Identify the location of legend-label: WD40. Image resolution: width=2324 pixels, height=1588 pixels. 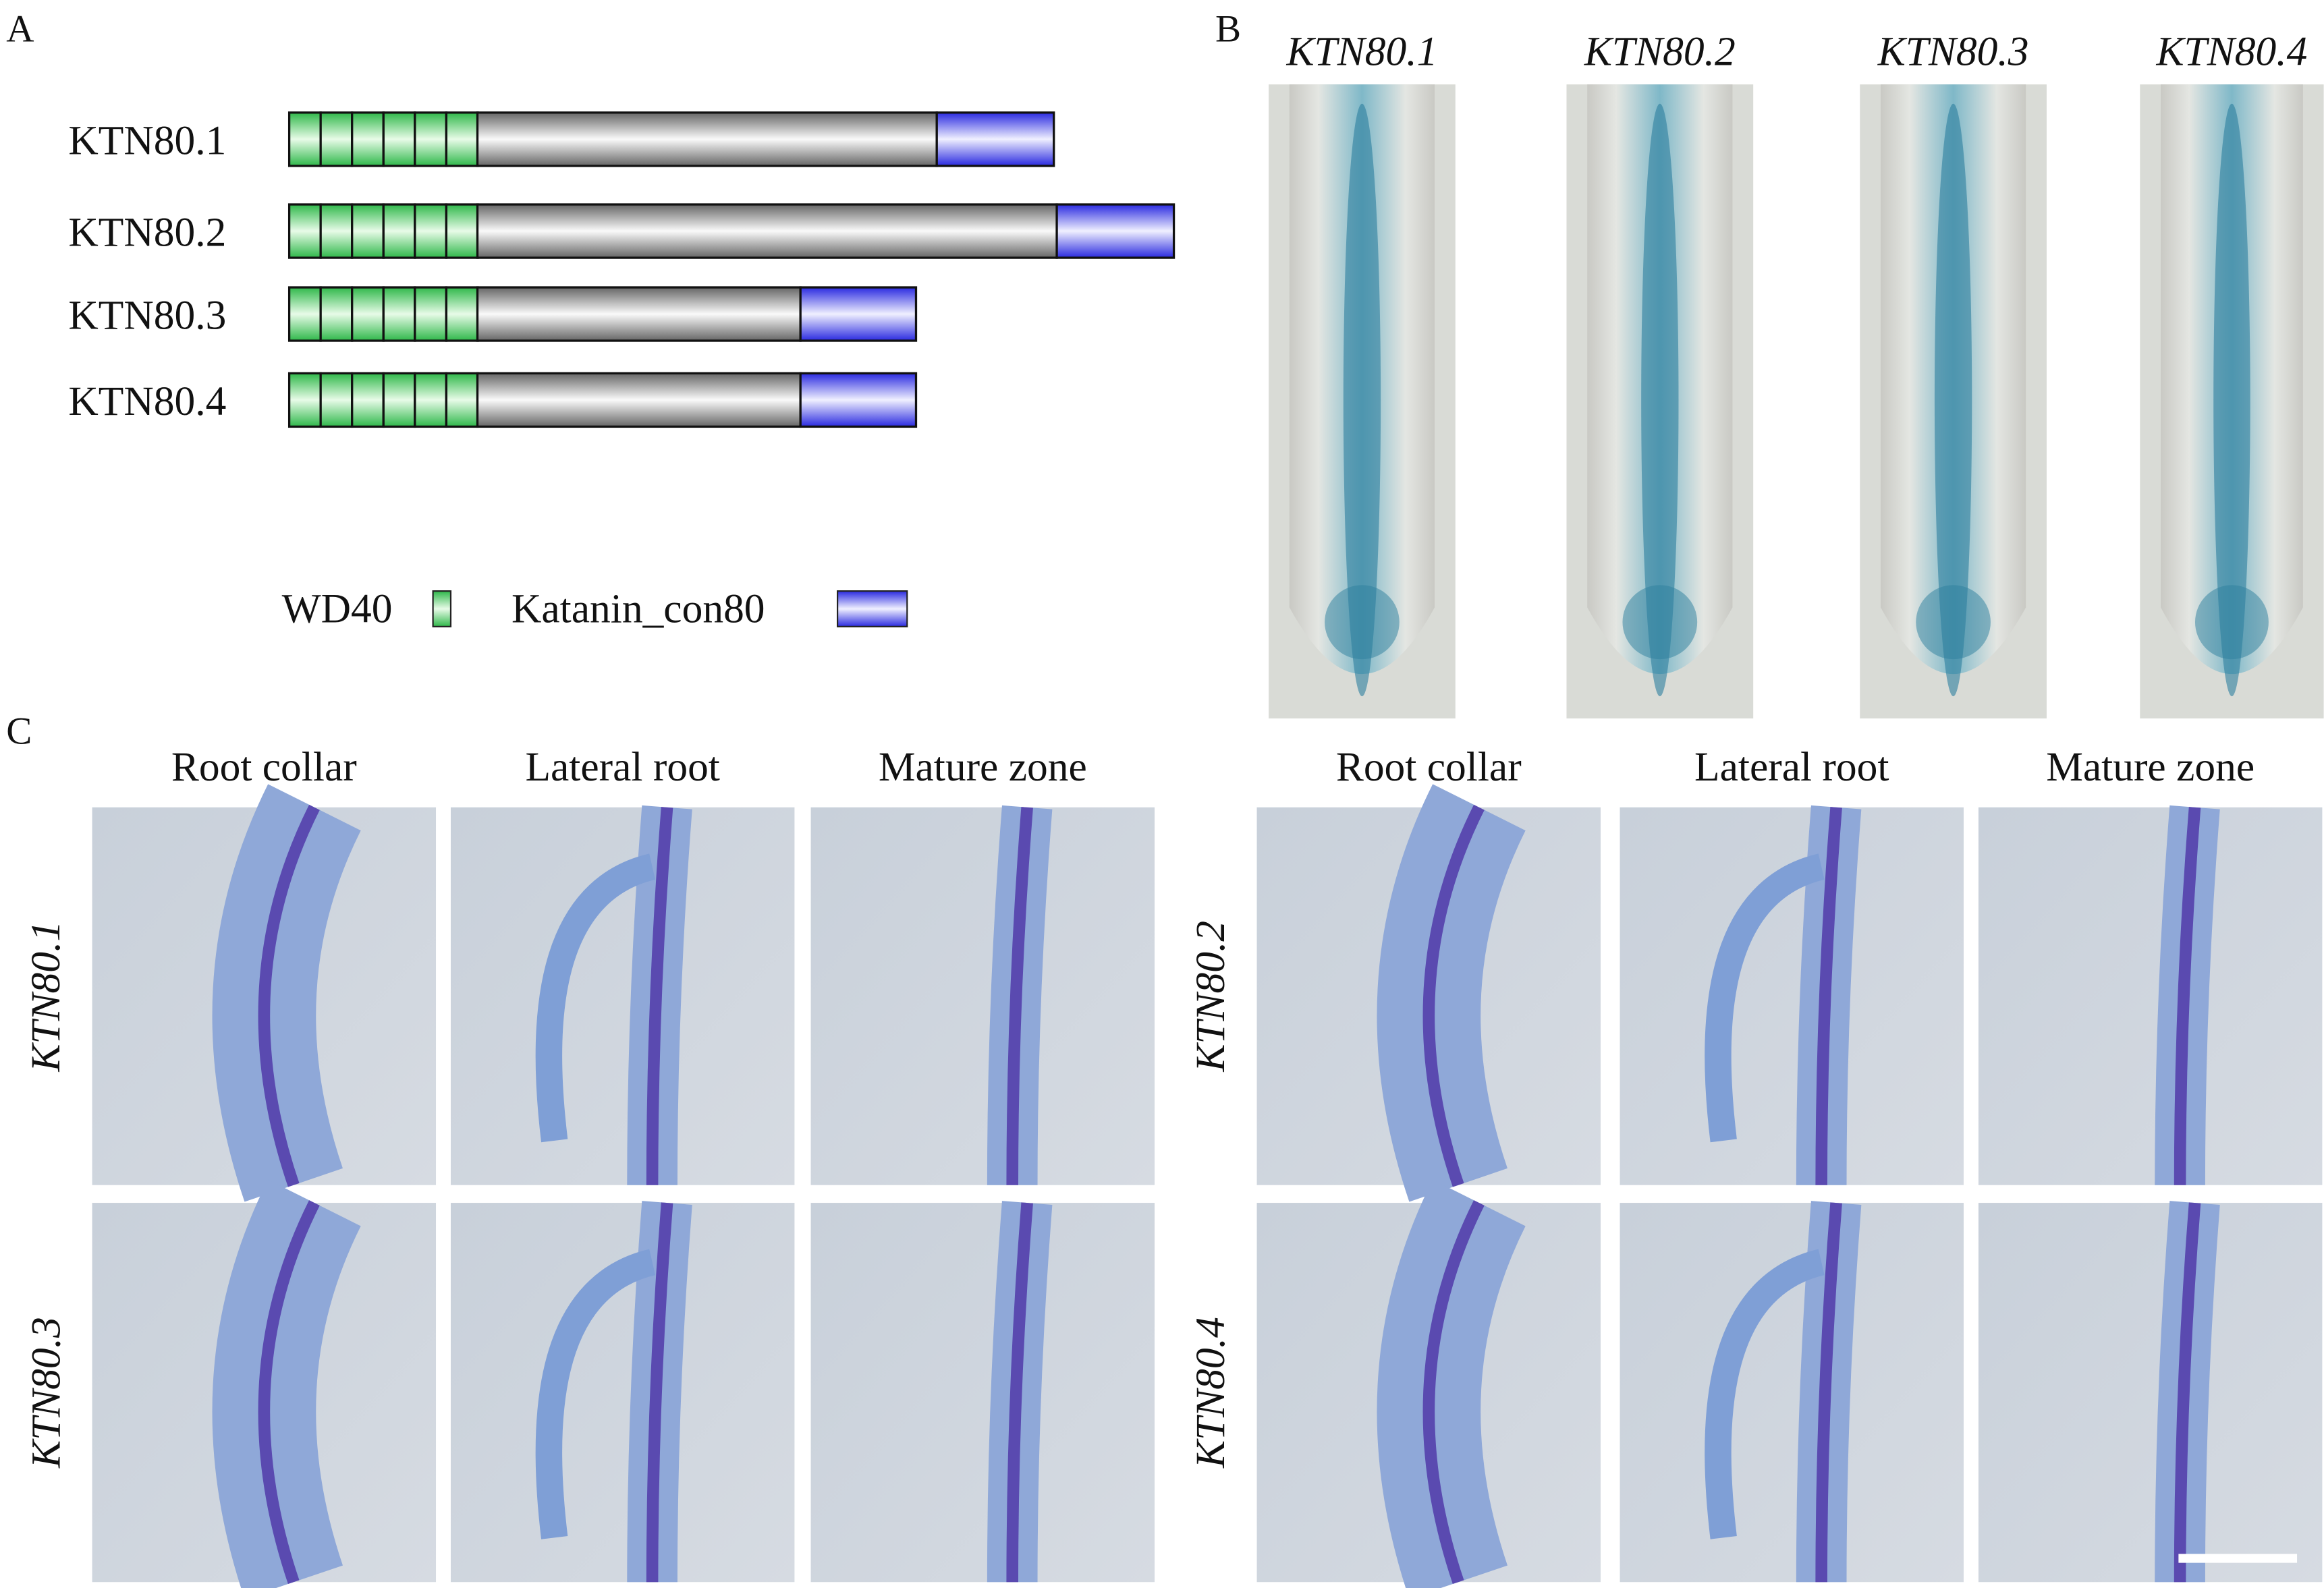
(337, 608).